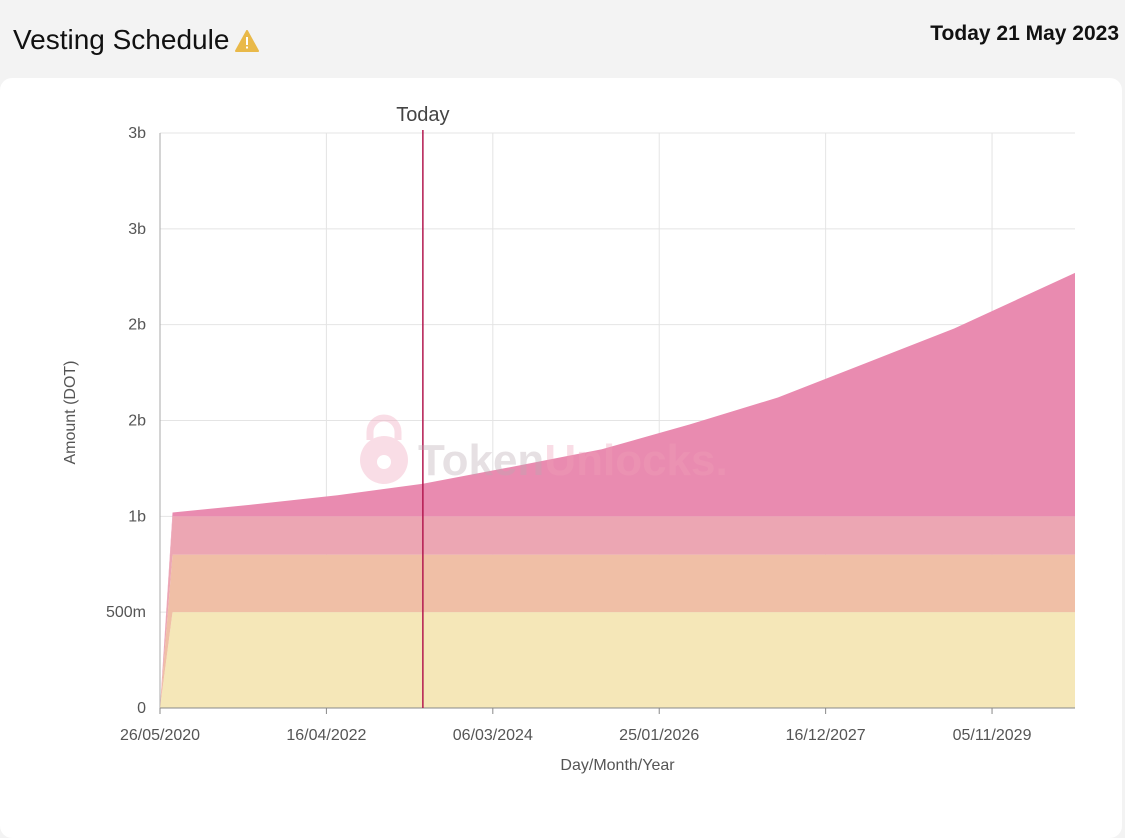 Image resolution: width=1125 pixels, height=838 pixels. Describe the element at coordinates (121, 39) in the screenshot. I see `page-title-text: Vesting Schedule` at that location.